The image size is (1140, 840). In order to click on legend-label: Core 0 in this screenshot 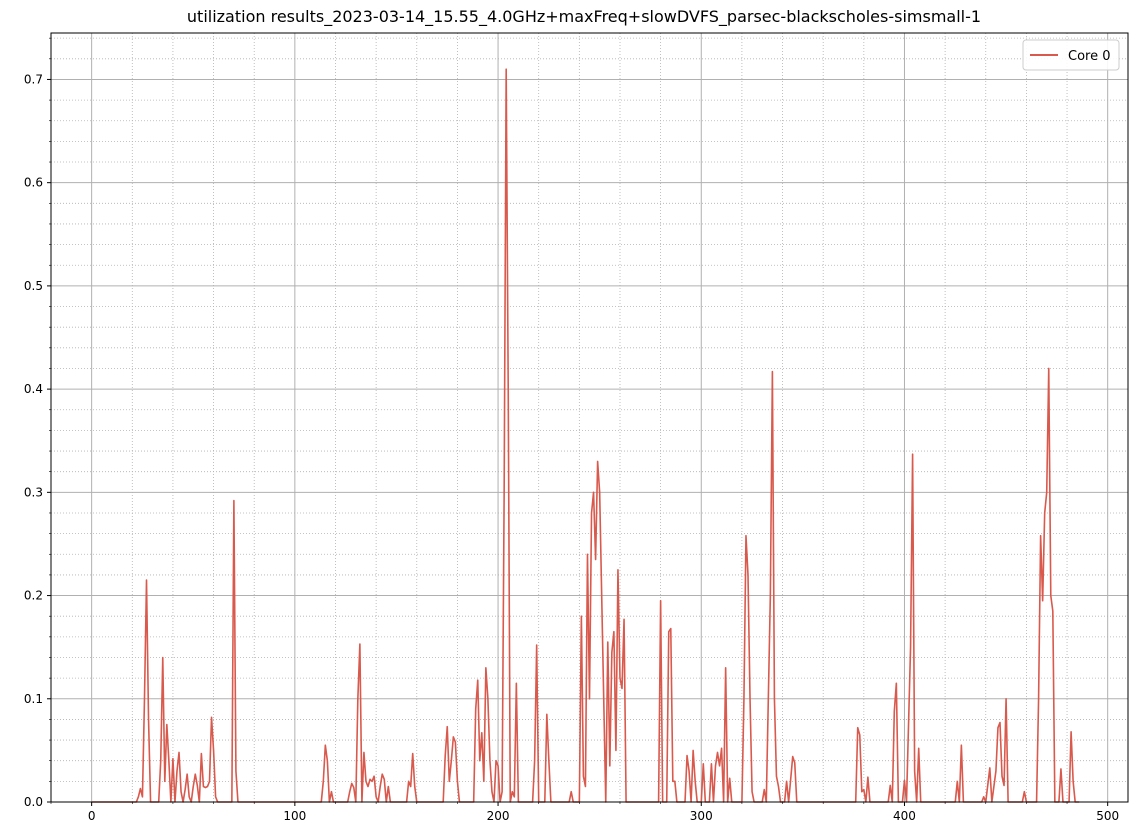, I will do `click(1089, 56)`.